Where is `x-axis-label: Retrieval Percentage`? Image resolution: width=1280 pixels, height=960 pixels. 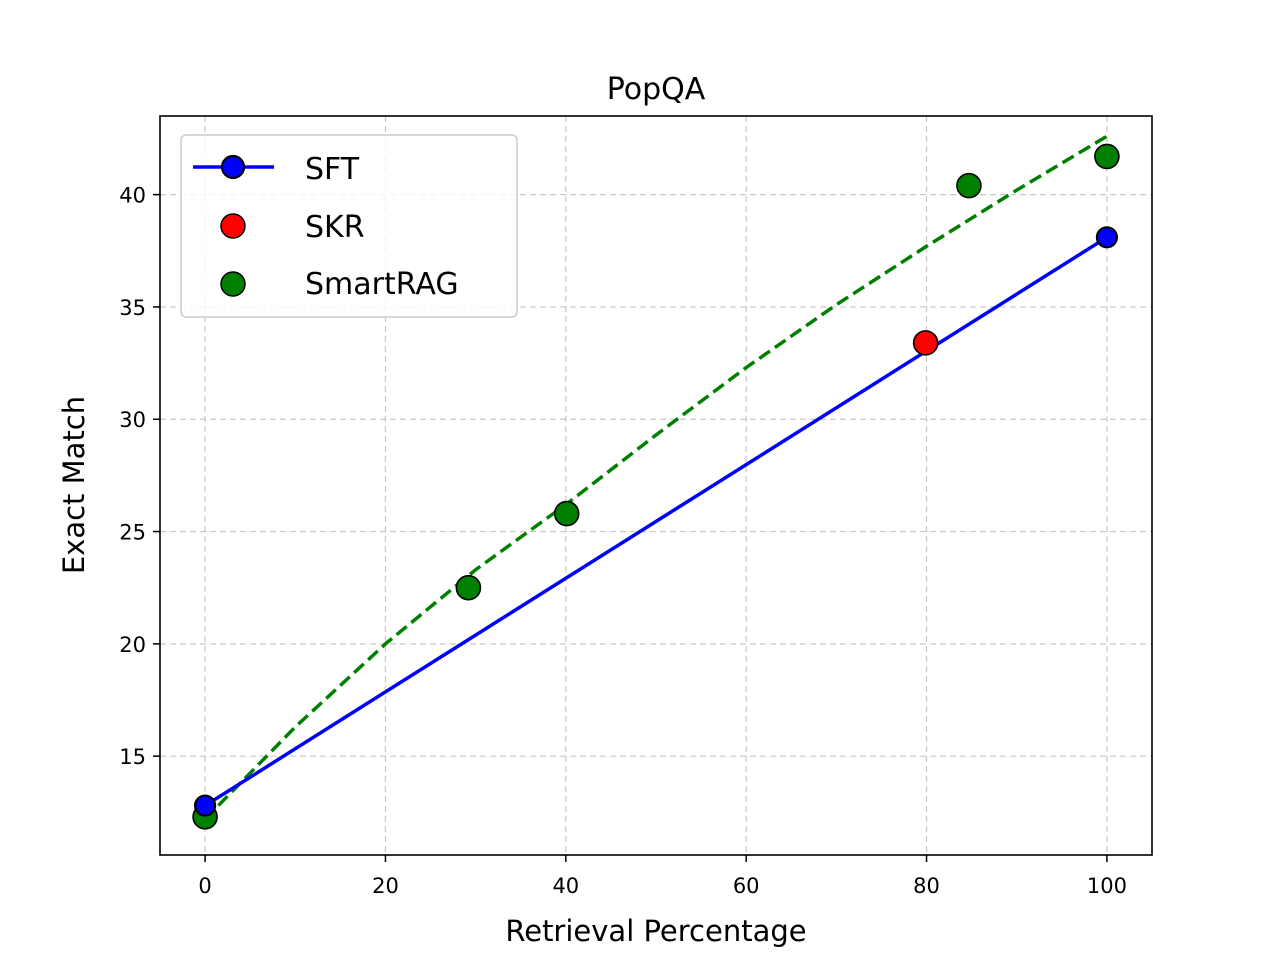 x-axis-label: Retrieval Percentage is located at coordinates (655, 931).